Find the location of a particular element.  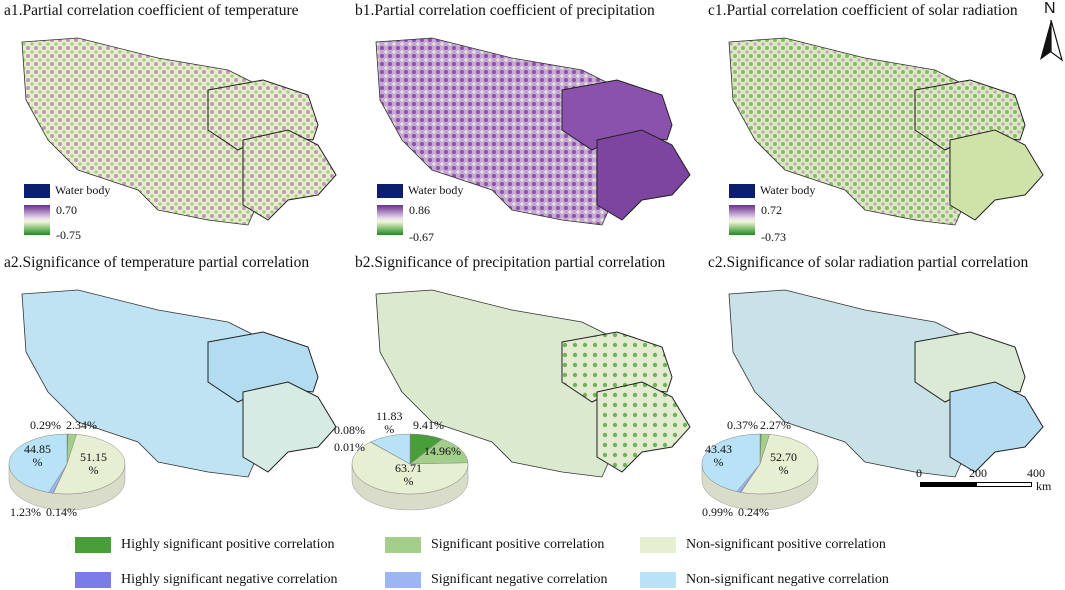

pie-c2 is located at coordinates (760, 472).